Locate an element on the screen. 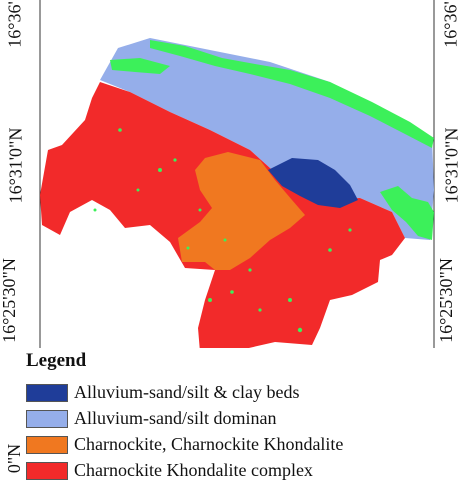 The height and width of the screenshot is (488, 474). legend-label: Alluvium-sand/silt dominan is located at coordinates (175, 418).